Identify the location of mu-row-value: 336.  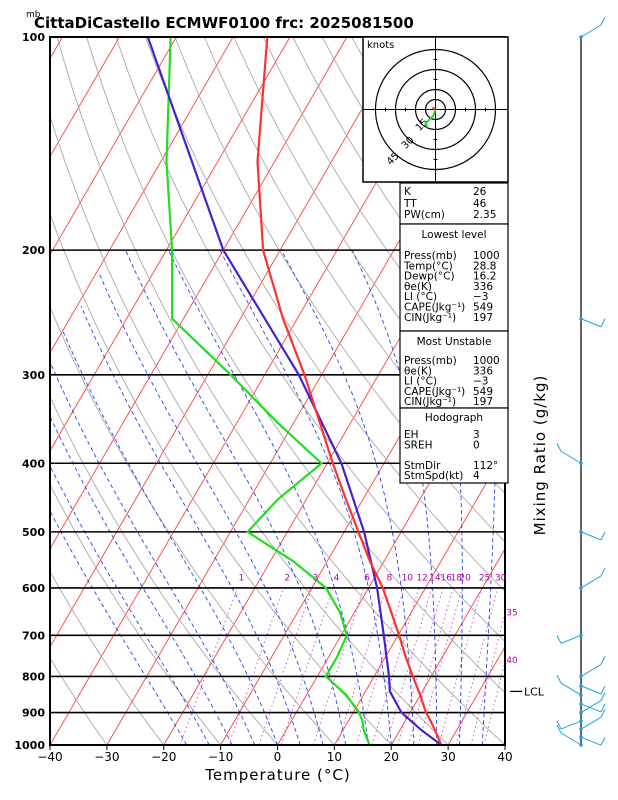
(483, 371).